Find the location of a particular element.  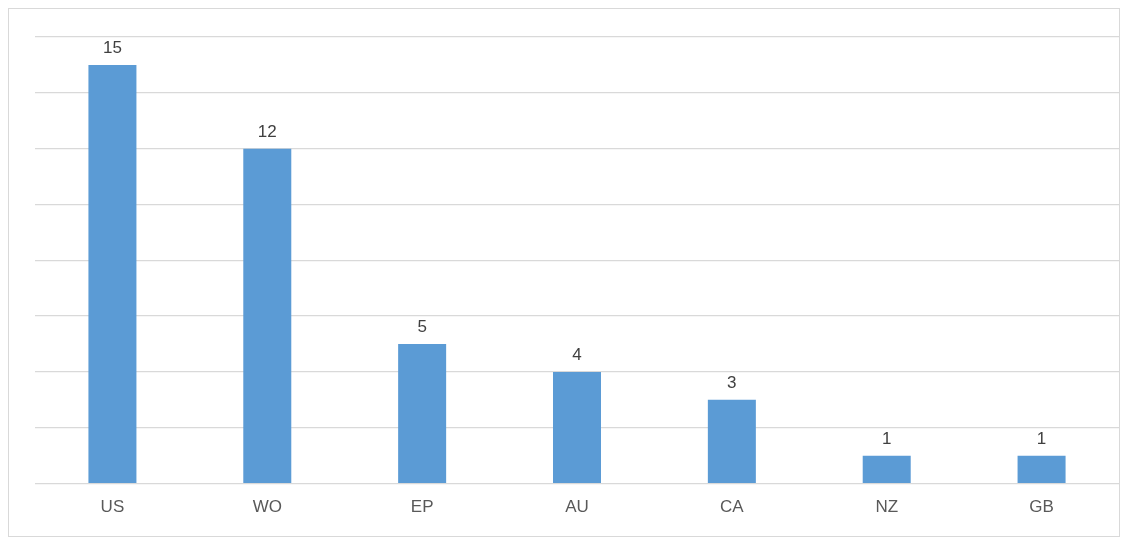

x-tick-label: EP is located at coordinates (422, 507).